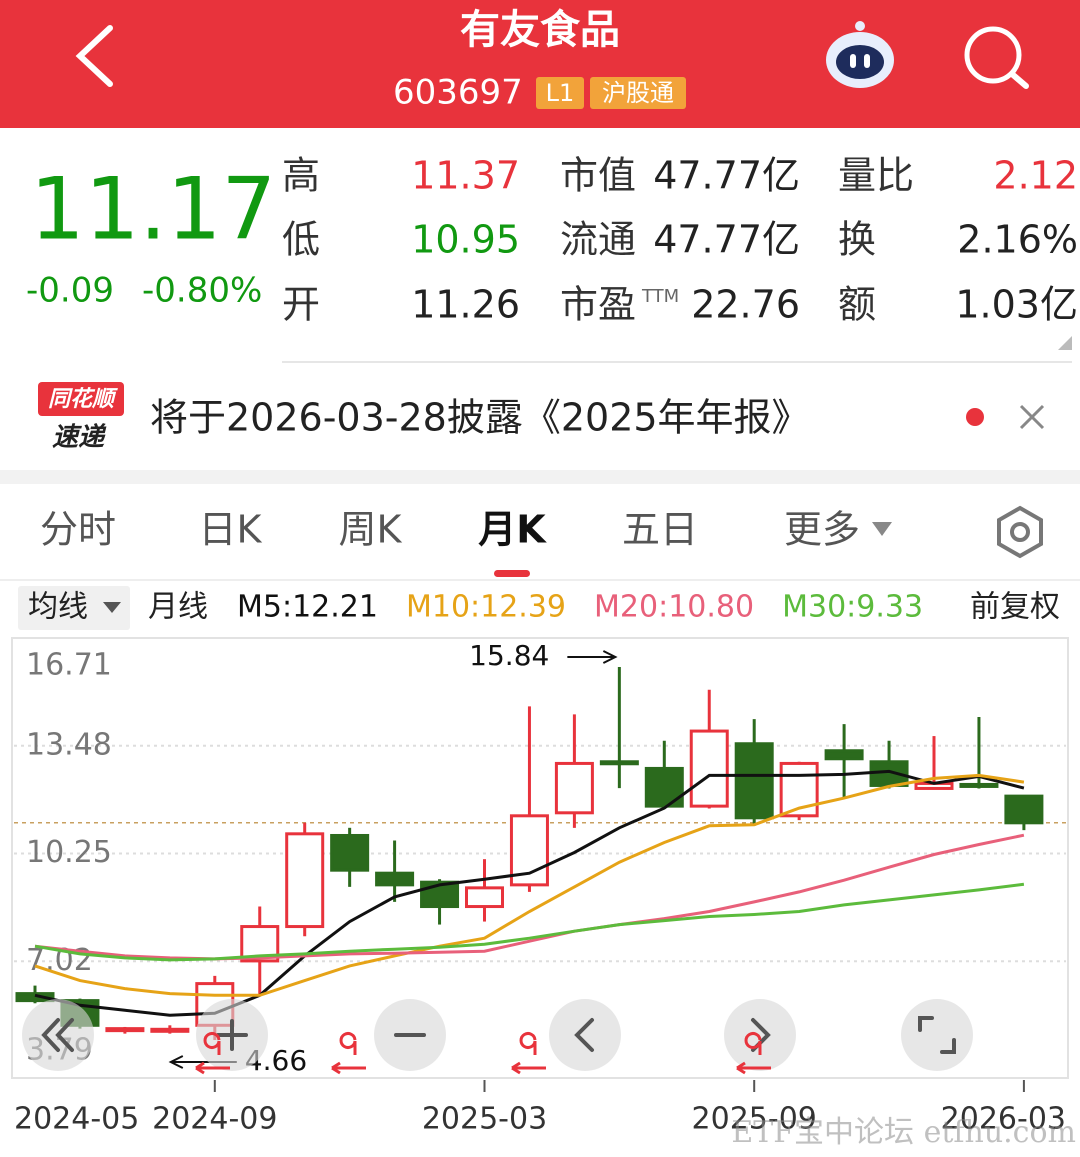  Describe the element at coordinates (745, 305) in the screenshot. I see `field-value: 22.76` at that location.